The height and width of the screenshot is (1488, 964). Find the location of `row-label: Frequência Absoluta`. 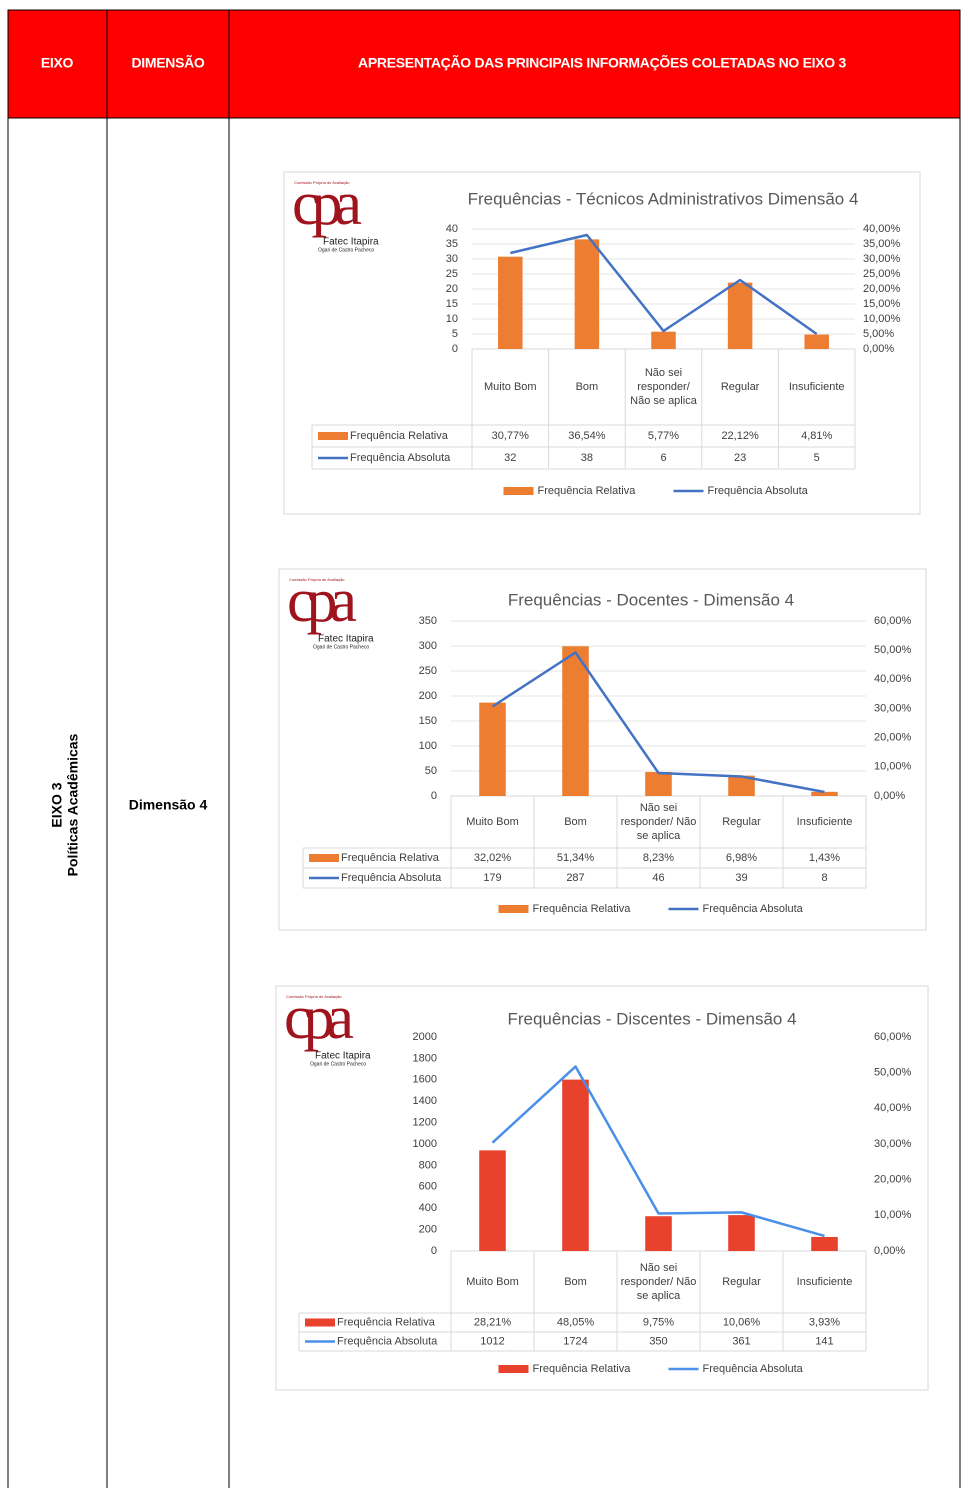

row-label: Frequência Absoluta is located at coordinates (400, 458).